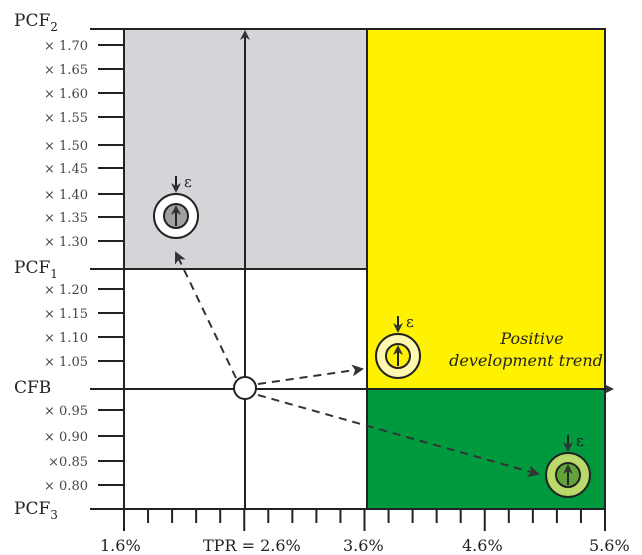  I want to click on x-label-1-6: 1.6%, so click(120, 545).